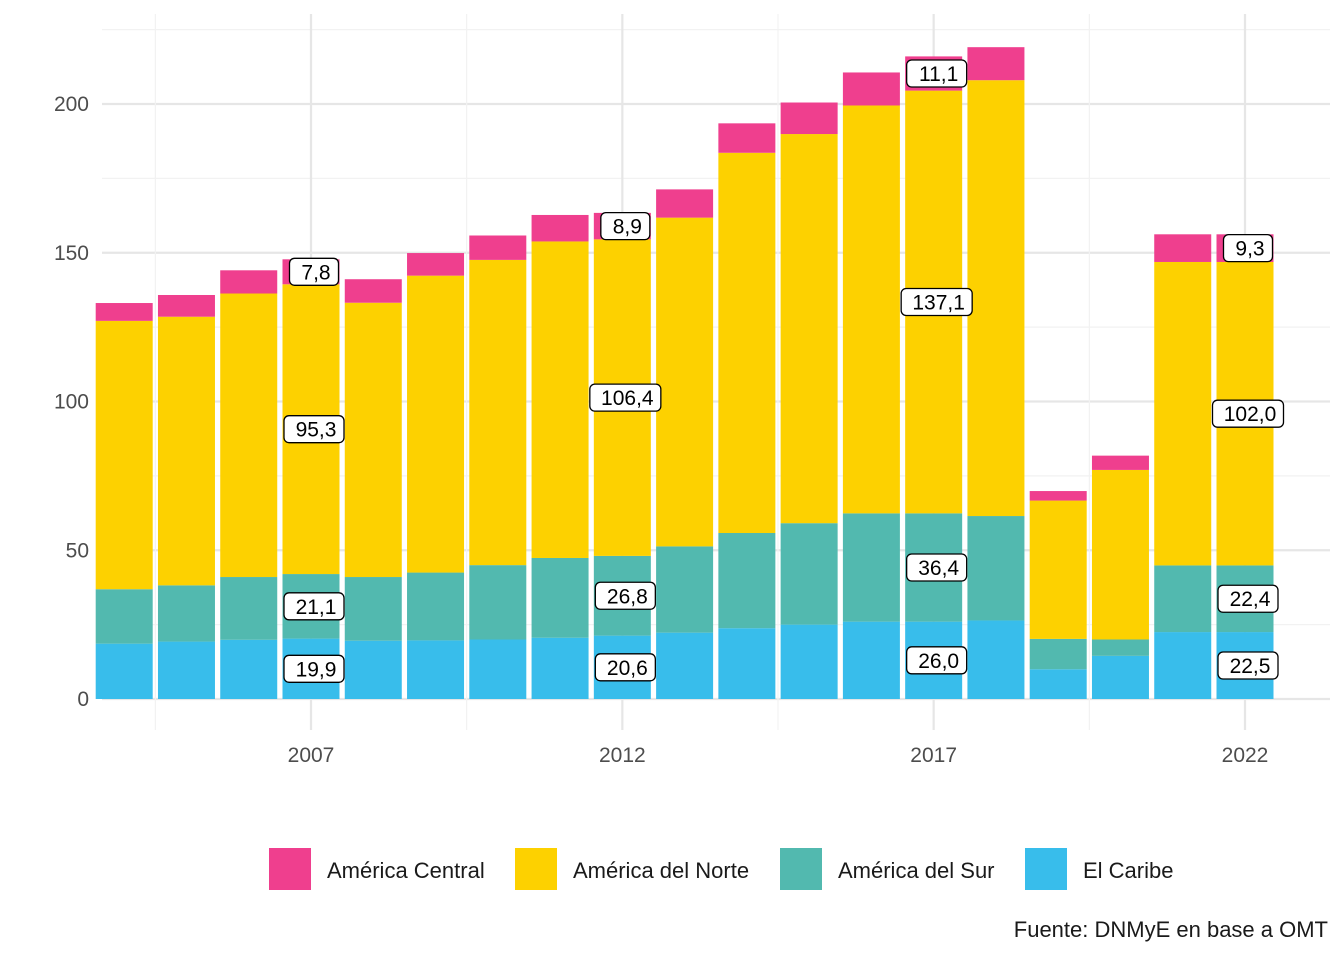 This screenshot has width=1344, height=965. Describe the element at coordinates (916, 870) in the screenshot. I see `legend-label: América del Sur` at that location.